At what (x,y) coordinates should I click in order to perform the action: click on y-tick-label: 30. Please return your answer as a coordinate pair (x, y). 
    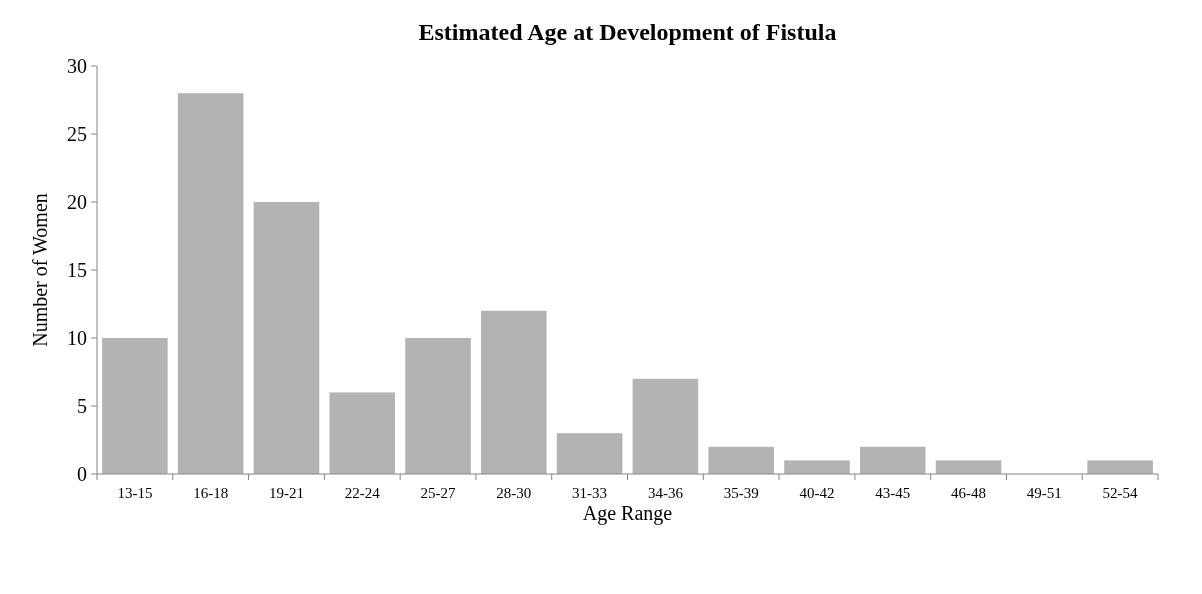
    Looking at the image, I should click on (77, 66).